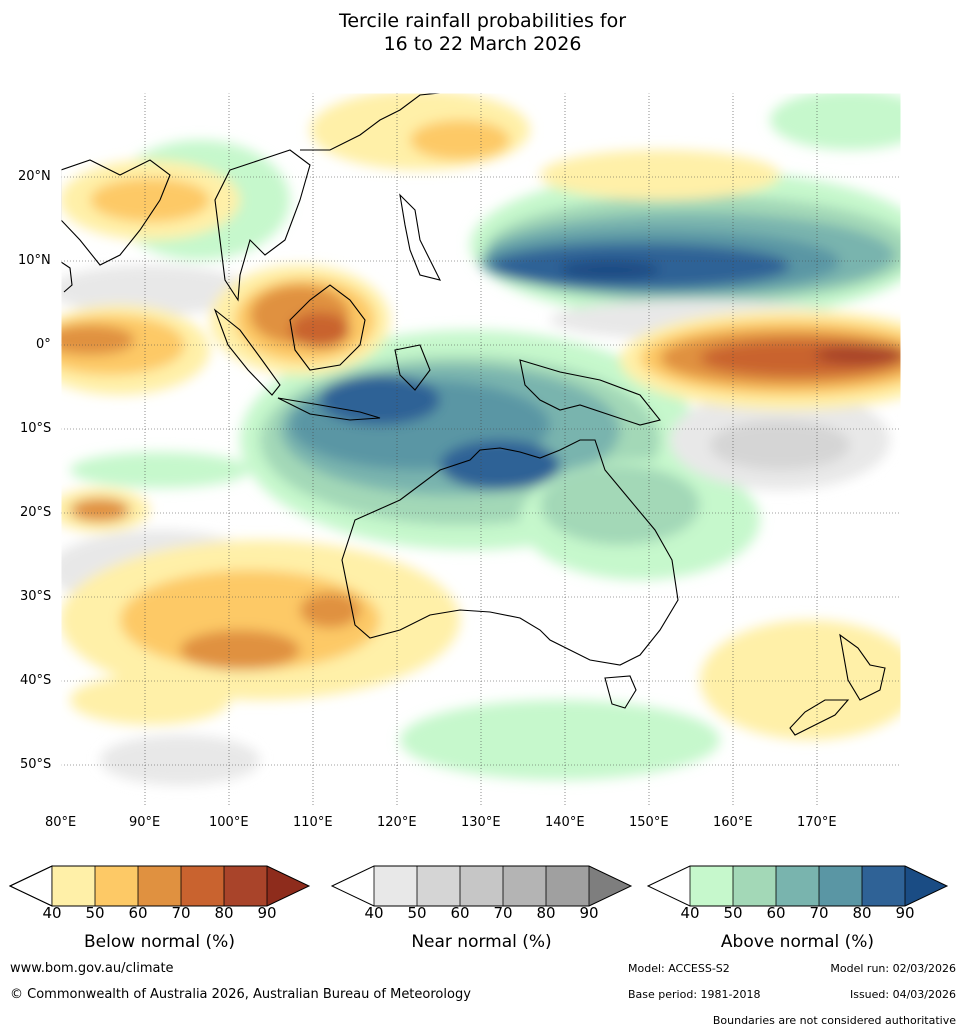 Image resolution: width=965 pixels, height=1035 pixels. I want to click on sulawesi-coast, so click(412, 367).